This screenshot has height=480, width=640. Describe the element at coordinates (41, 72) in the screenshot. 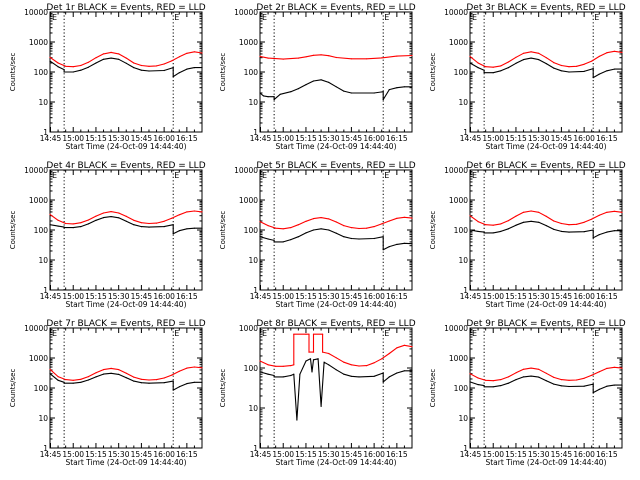

I see `y-tick-label: 100` at that location.